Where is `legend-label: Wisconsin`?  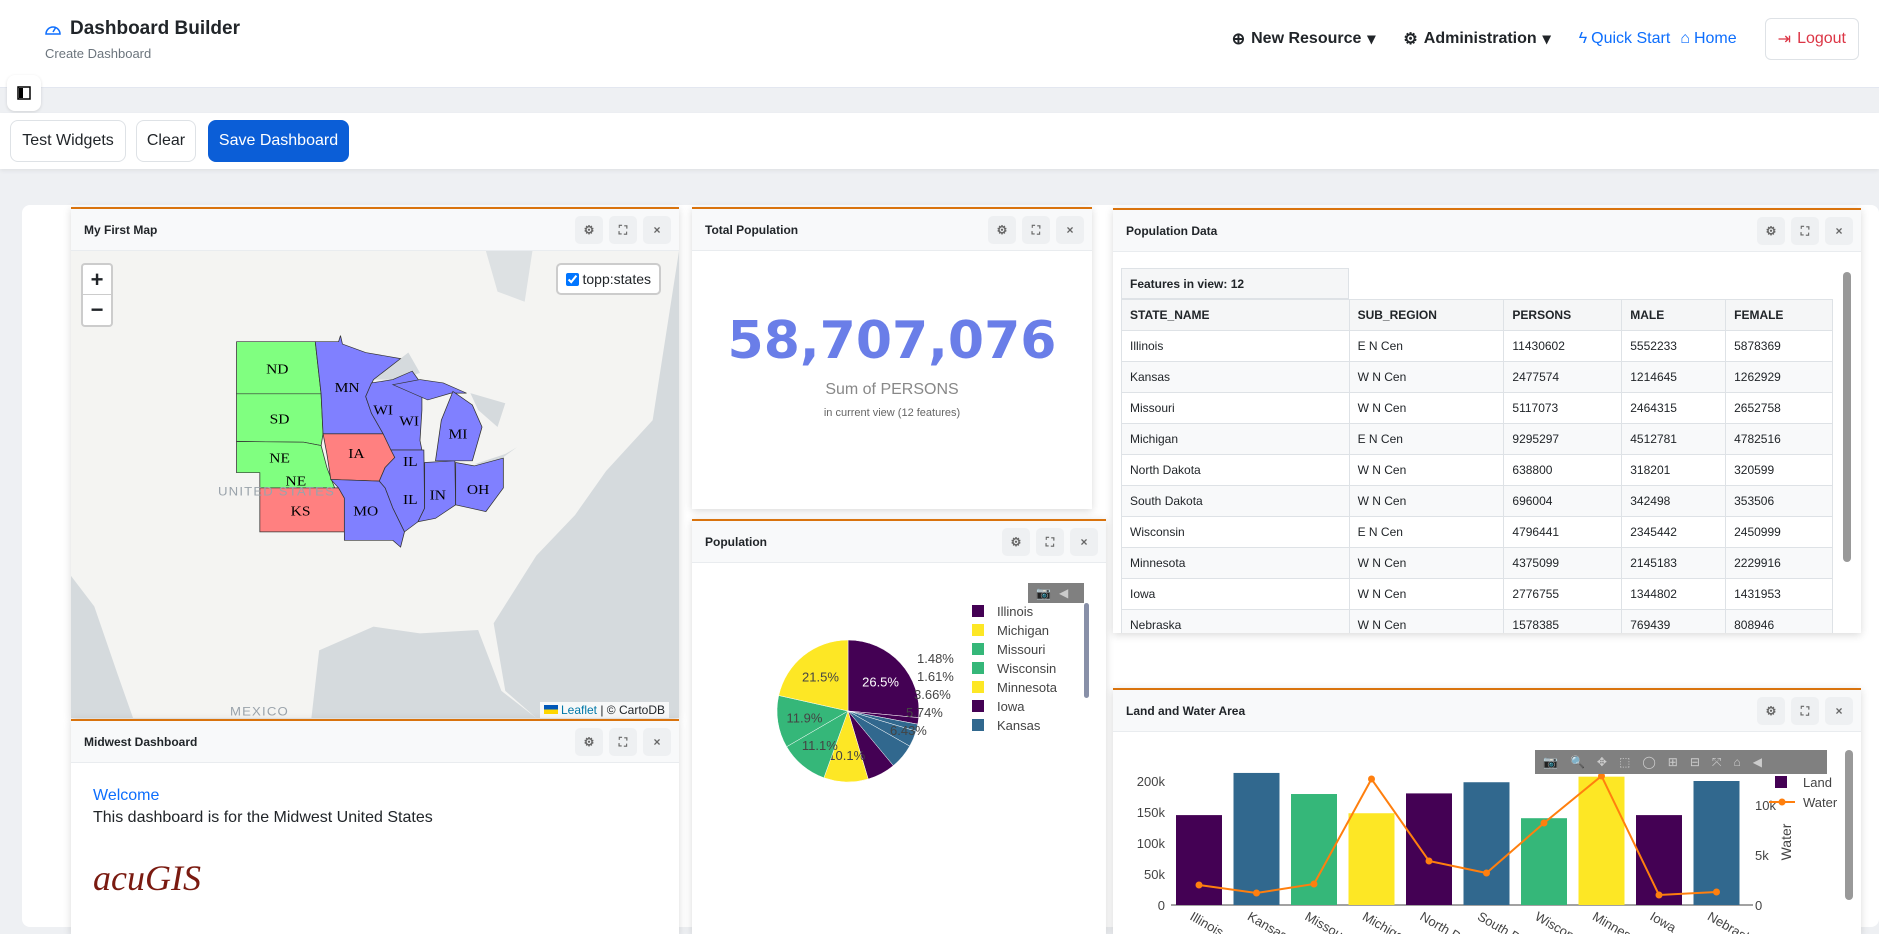
legend-label: Wisconsin is located at coordinates (1026, 668).